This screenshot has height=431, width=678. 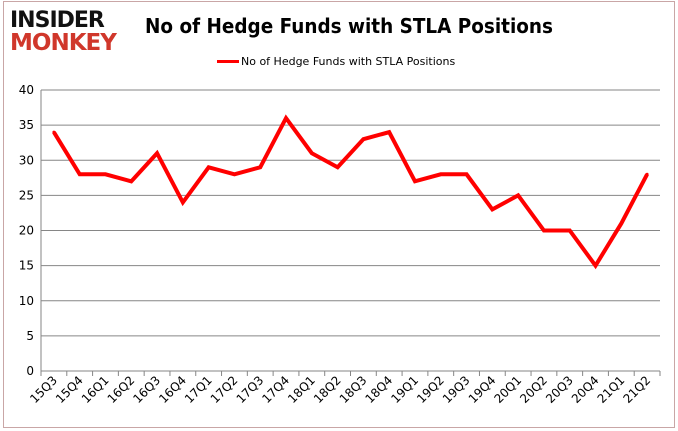 I want to click on logo-line2: MONKEY, so click(x=63, y=43).